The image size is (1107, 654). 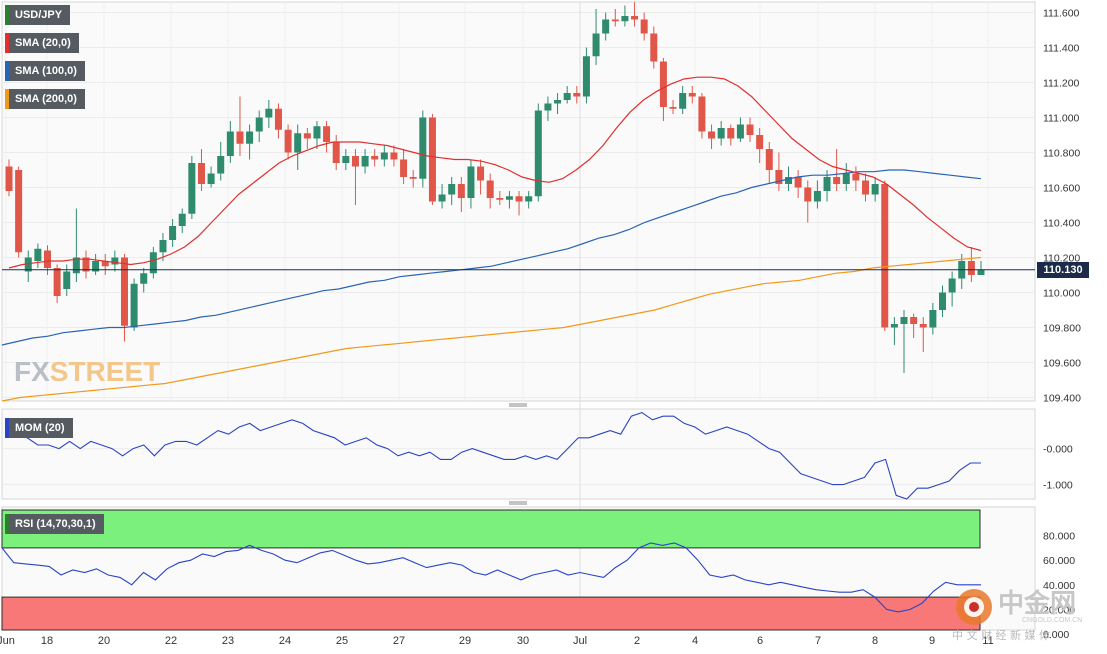 I want to click on rsi-label: RSI (14,70,30,1), so click(x=55, y=524).